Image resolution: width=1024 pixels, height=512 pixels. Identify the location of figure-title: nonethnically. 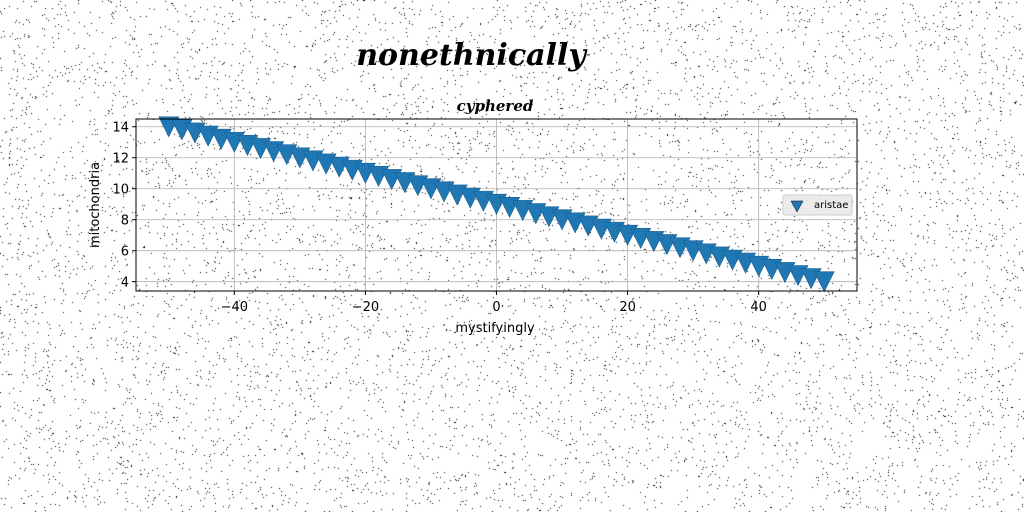
(472, 55).